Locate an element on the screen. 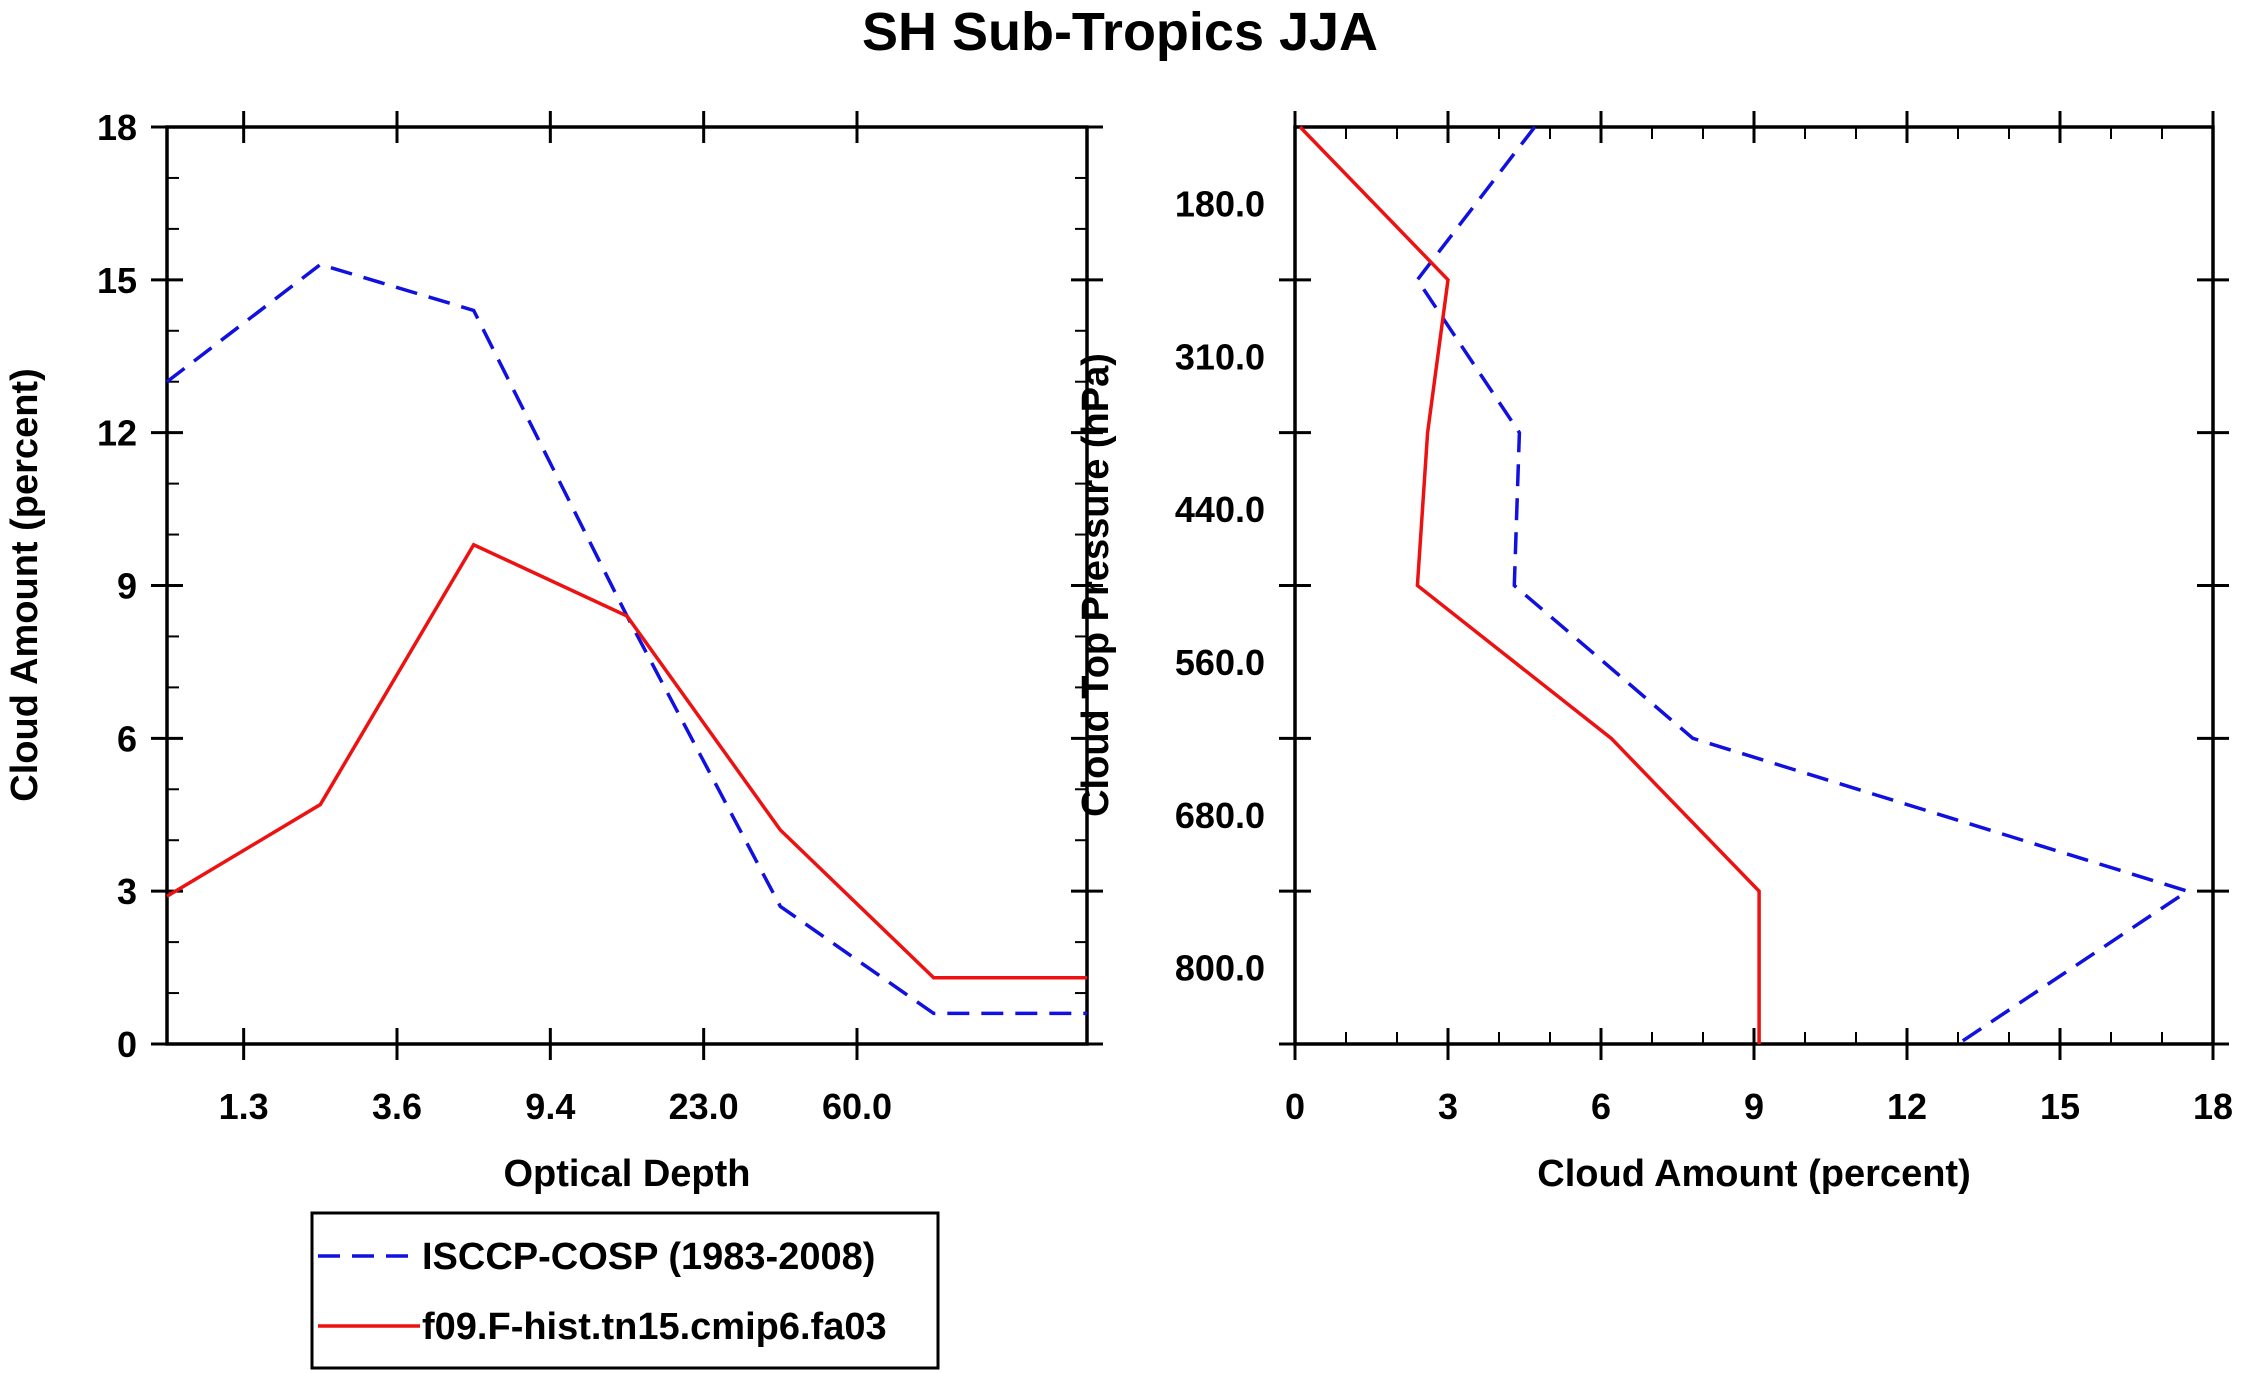 This screenshot has width=2241, height=1373. left-x-axis-label: Optical Depth is located at coordinates (626, 1174).